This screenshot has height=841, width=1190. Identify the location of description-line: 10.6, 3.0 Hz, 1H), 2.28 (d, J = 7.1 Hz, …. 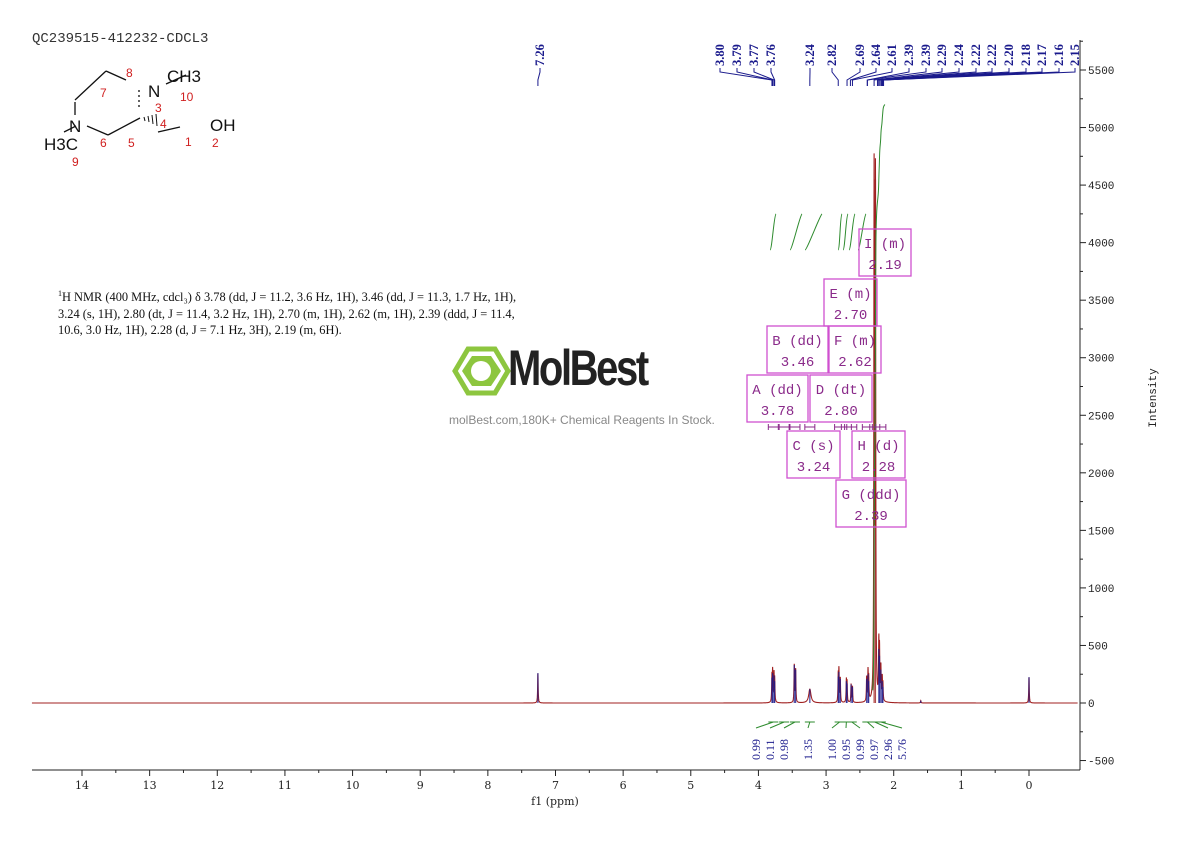
(200, 330).